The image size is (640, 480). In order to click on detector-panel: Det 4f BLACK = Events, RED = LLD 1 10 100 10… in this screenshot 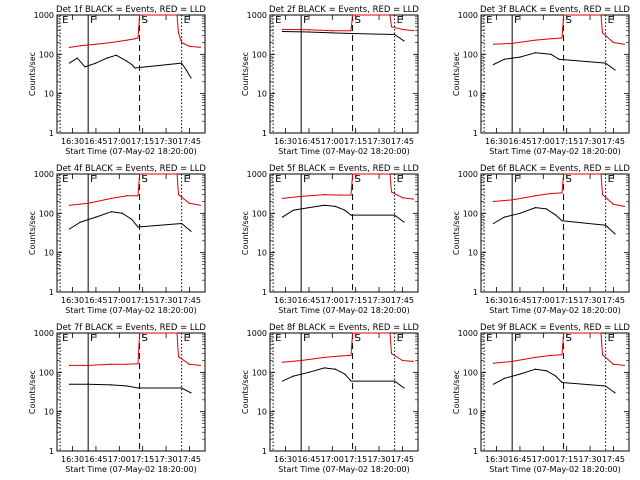, I will do `click(117, 239)`.